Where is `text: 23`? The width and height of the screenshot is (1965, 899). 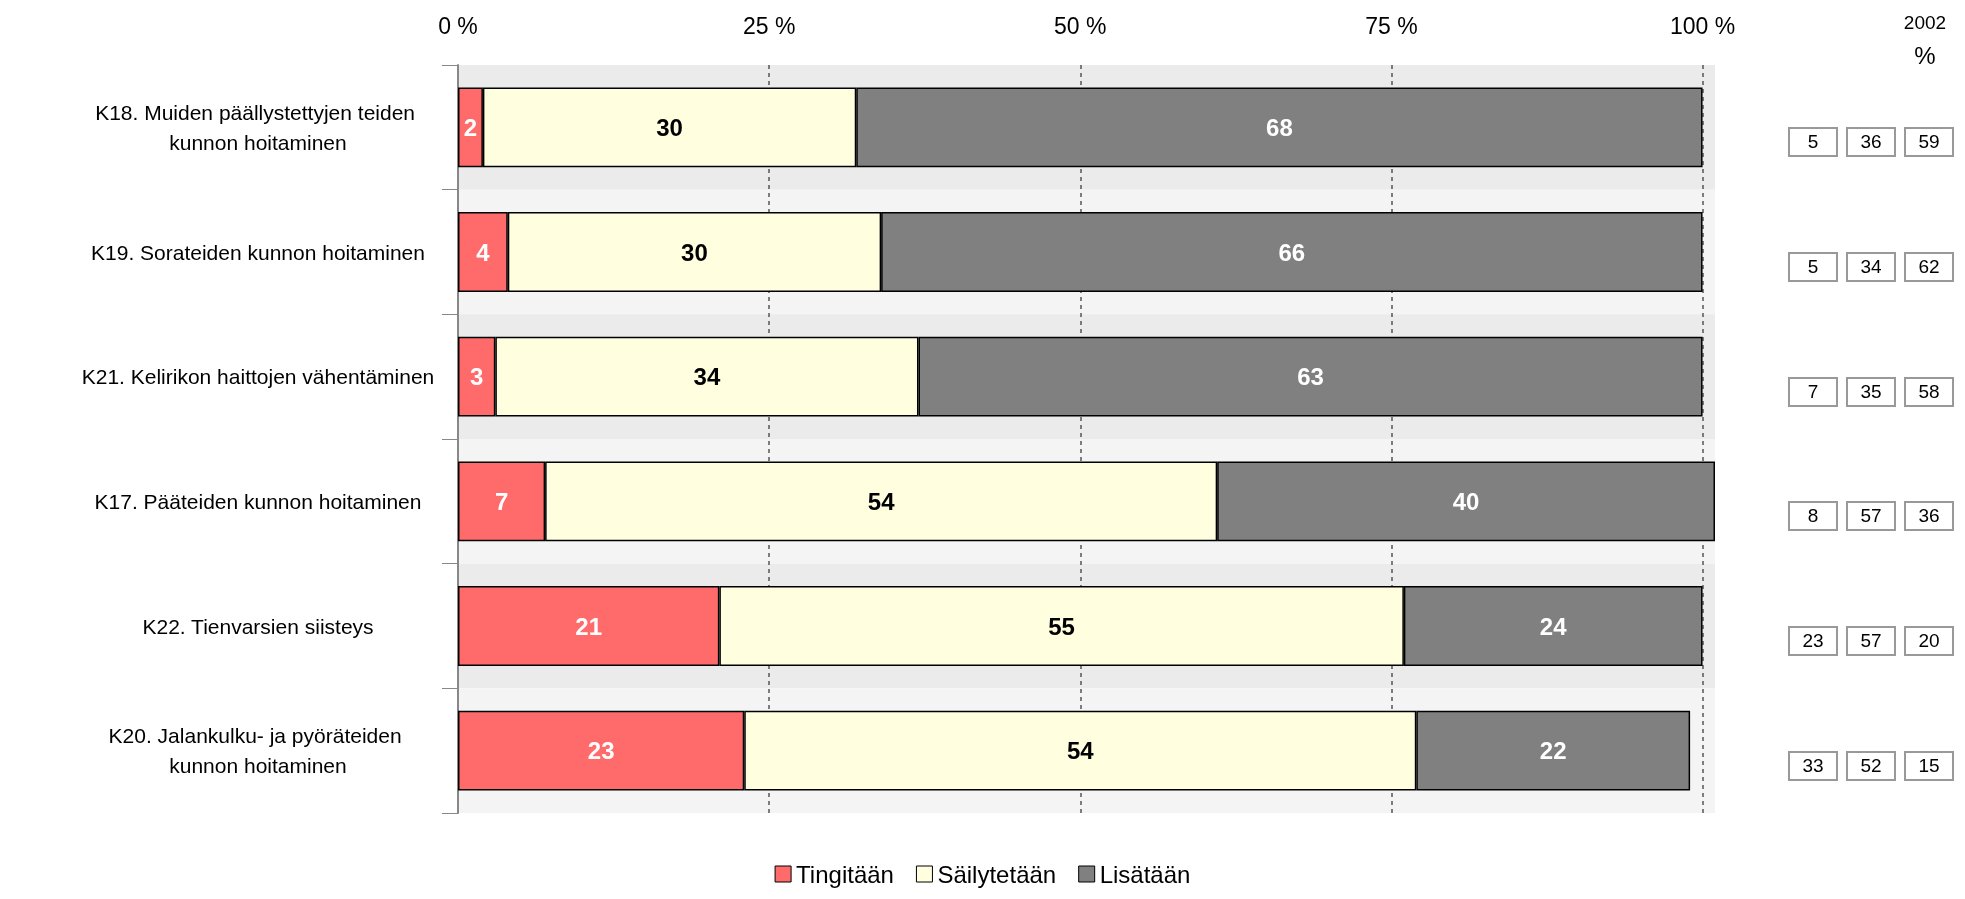 text: 23 is located at coordinates (1813, 641).